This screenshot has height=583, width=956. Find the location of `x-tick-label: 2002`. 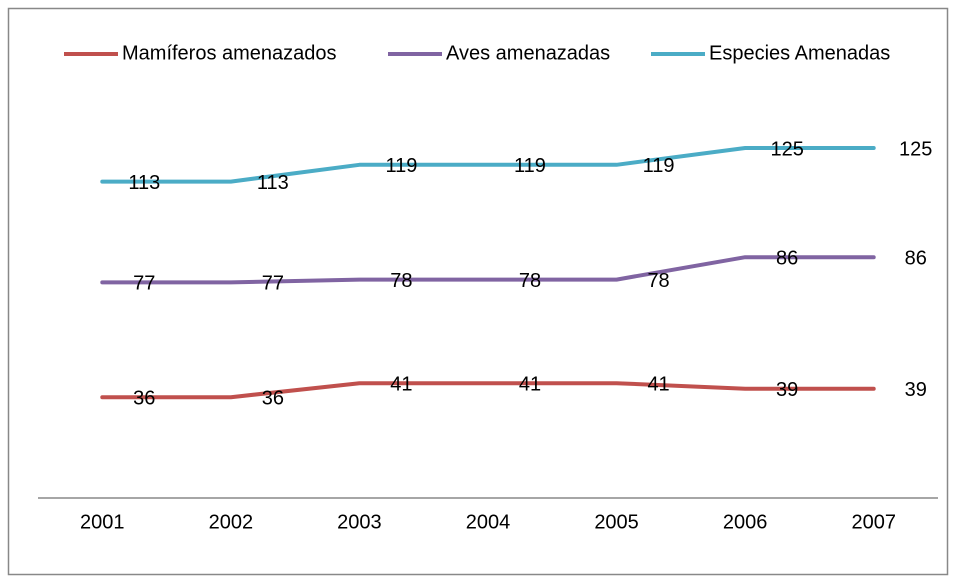

x-tick-label: 2002 is located at coordinates (231, 522).